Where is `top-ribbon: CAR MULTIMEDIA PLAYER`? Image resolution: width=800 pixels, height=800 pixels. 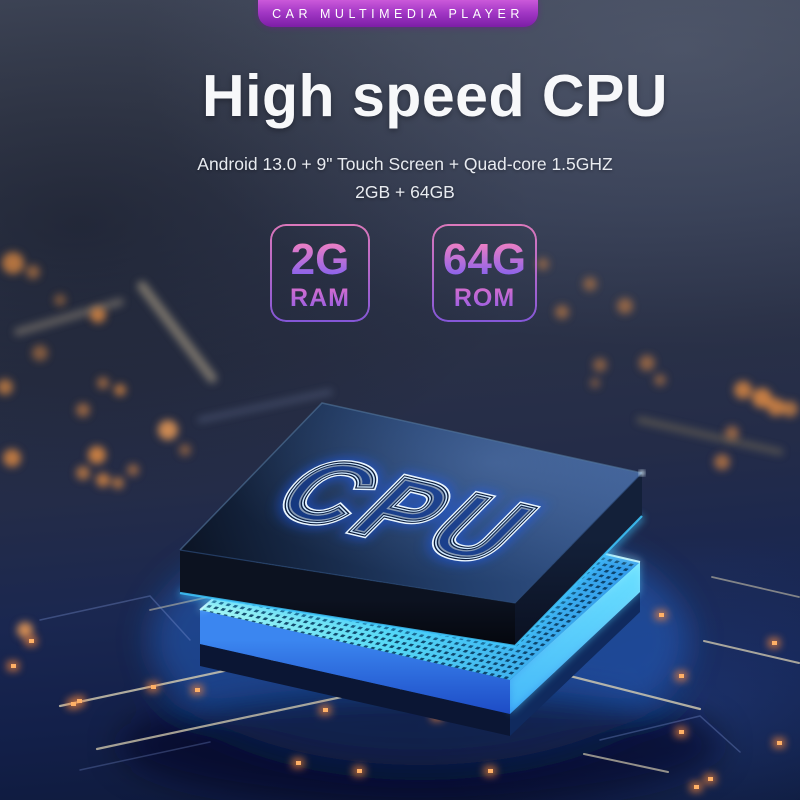
top-ribbon: CAR MULTIMEDIA PLAYER is located at coordinates (398, 13).